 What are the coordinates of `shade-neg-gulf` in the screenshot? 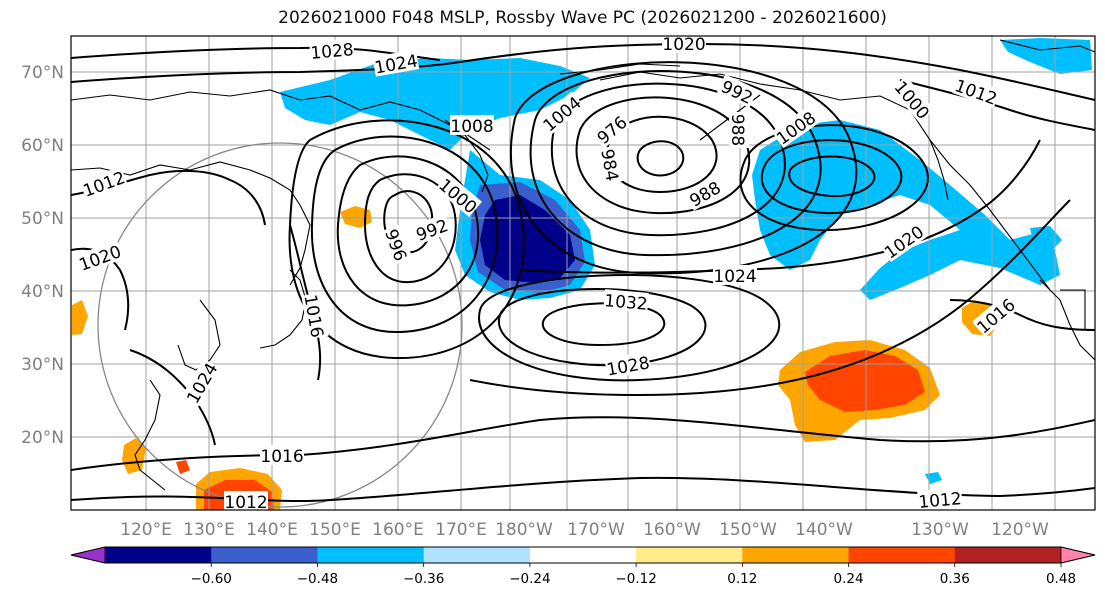 It's located at (906, 210).